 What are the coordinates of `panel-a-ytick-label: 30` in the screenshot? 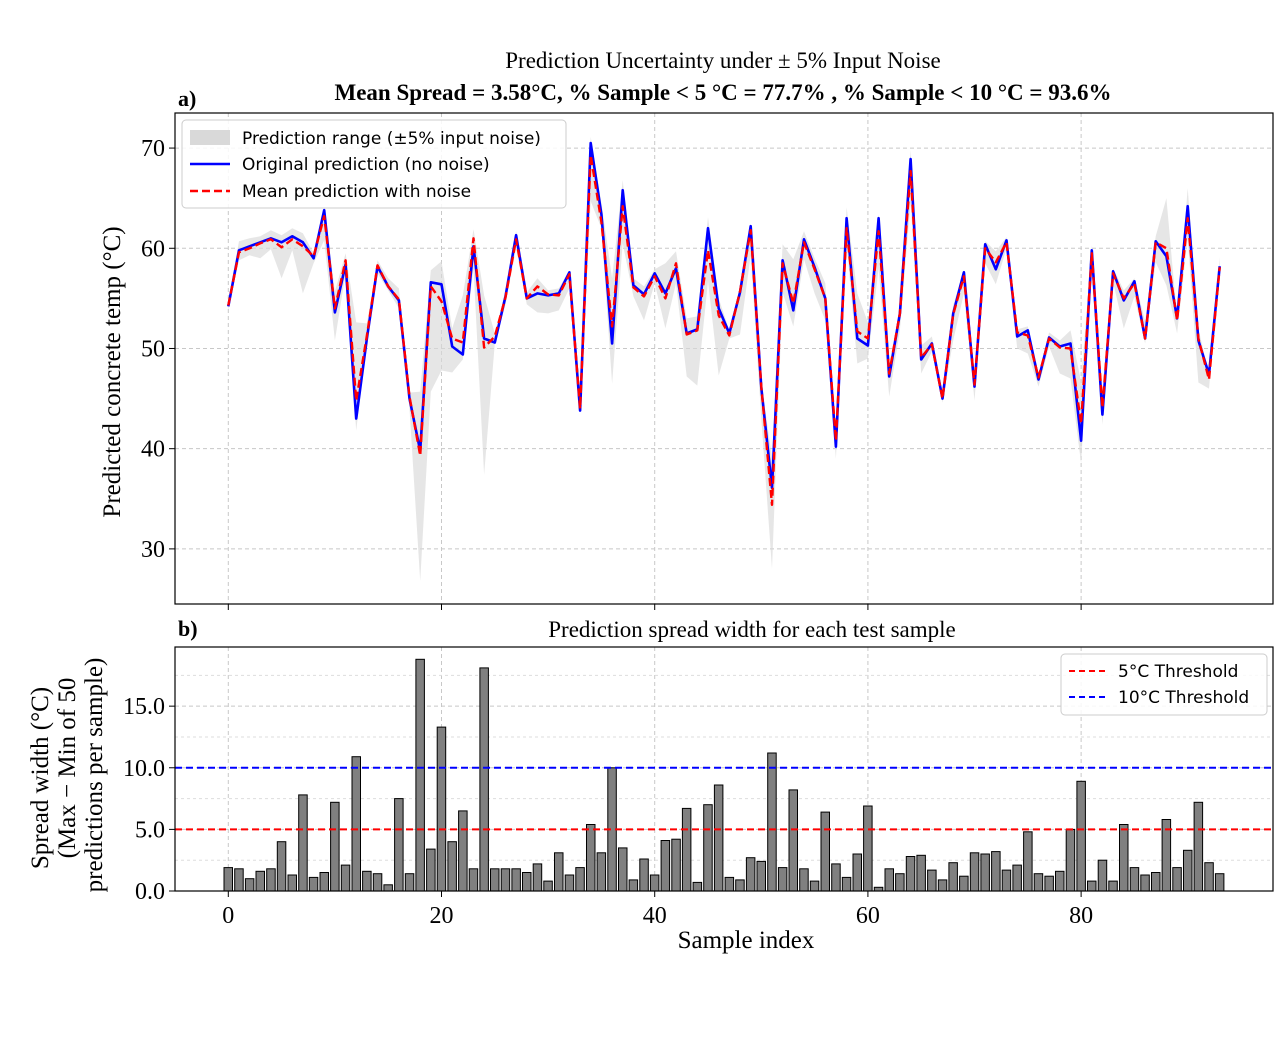 It's located at (153, 550).